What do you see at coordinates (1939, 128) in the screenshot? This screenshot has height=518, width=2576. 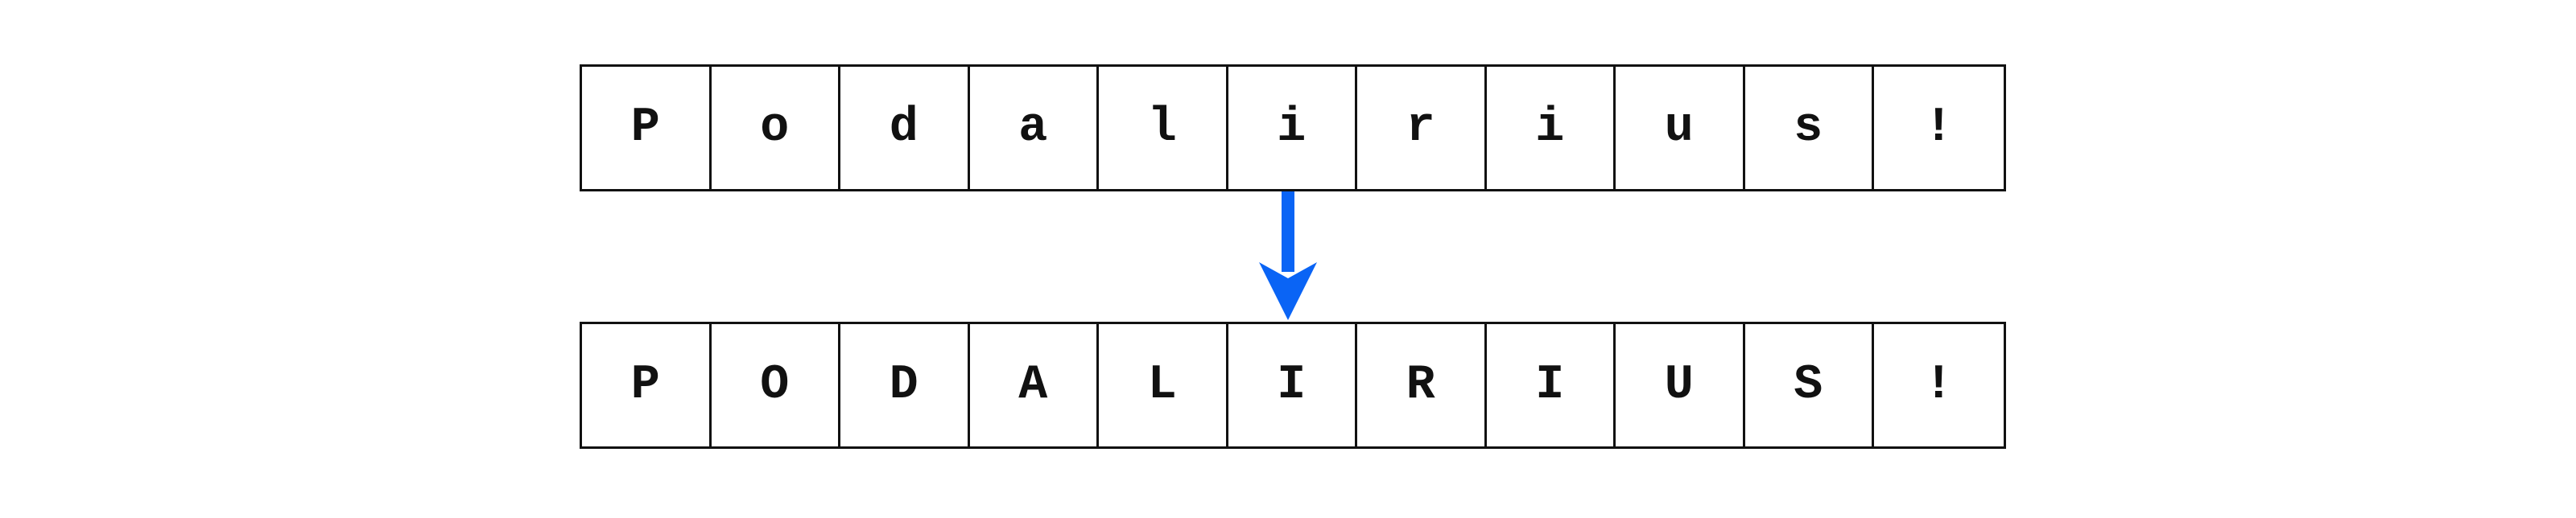 I see `input-char-cell: !` at bounding box center [1939, 128].